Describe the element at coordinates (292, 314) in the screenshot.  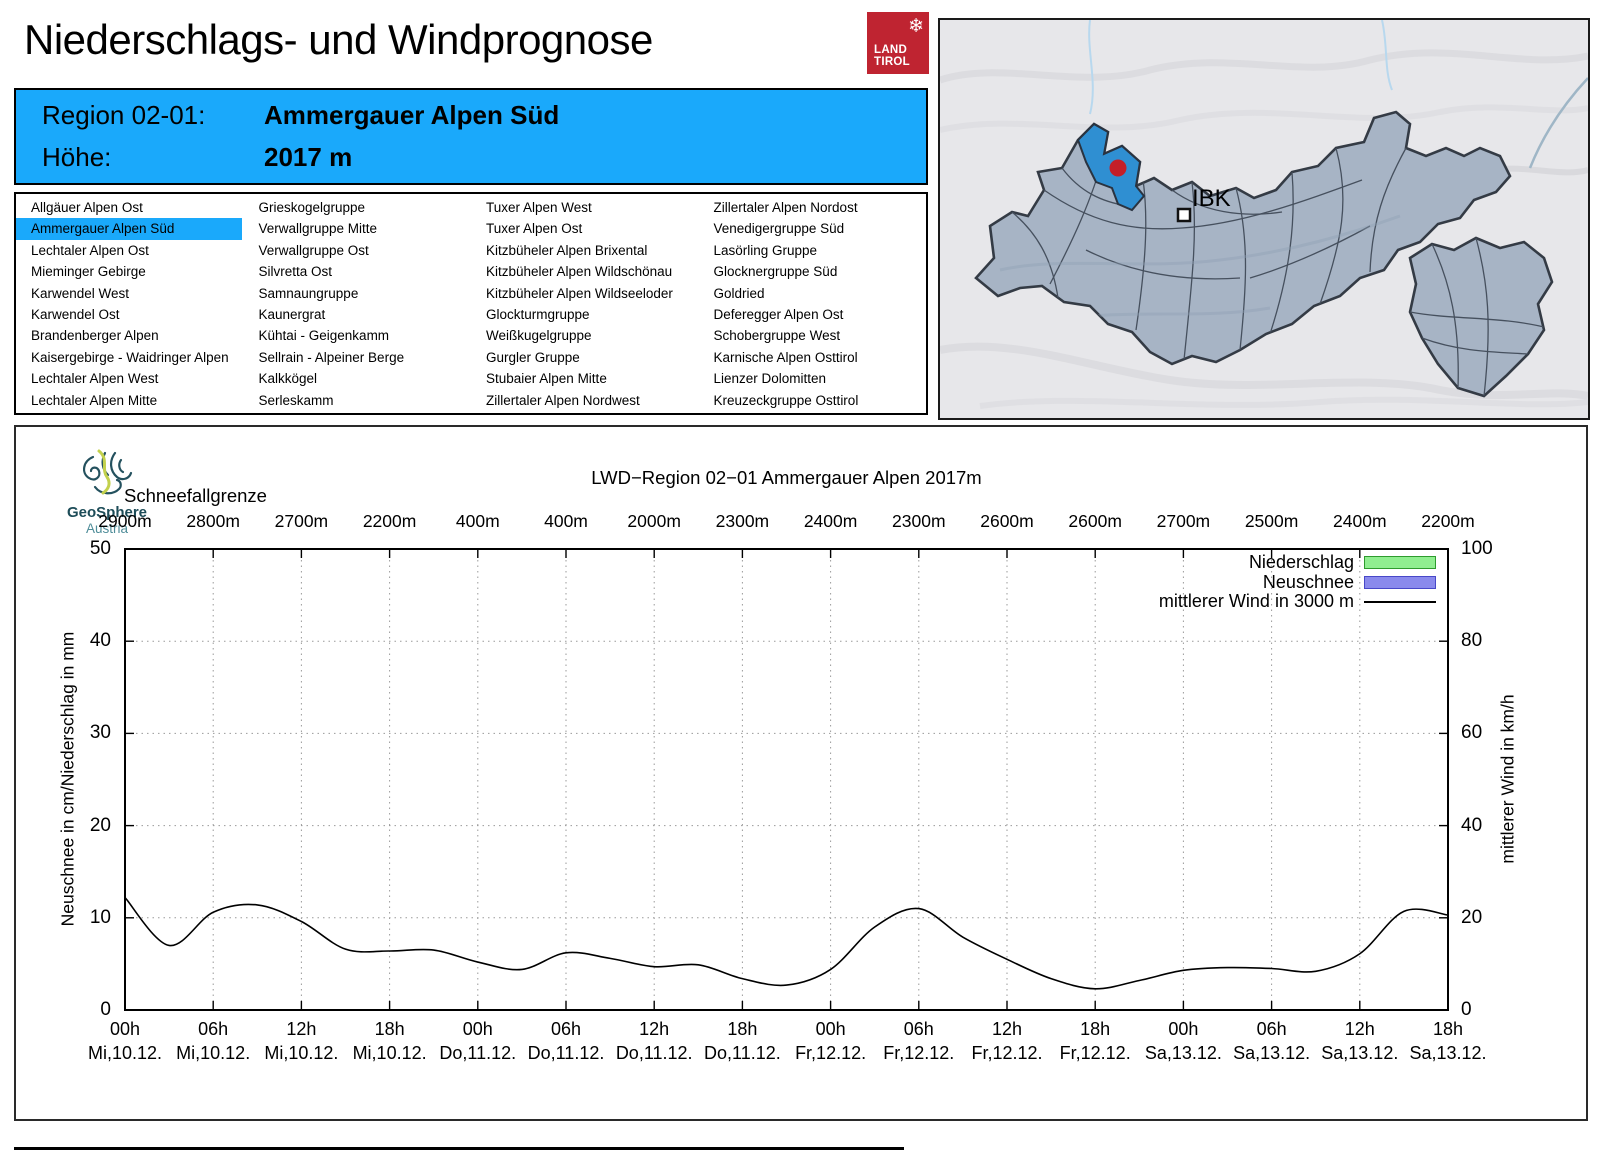
I see `region-list-item: Kaunergrat` at that location.